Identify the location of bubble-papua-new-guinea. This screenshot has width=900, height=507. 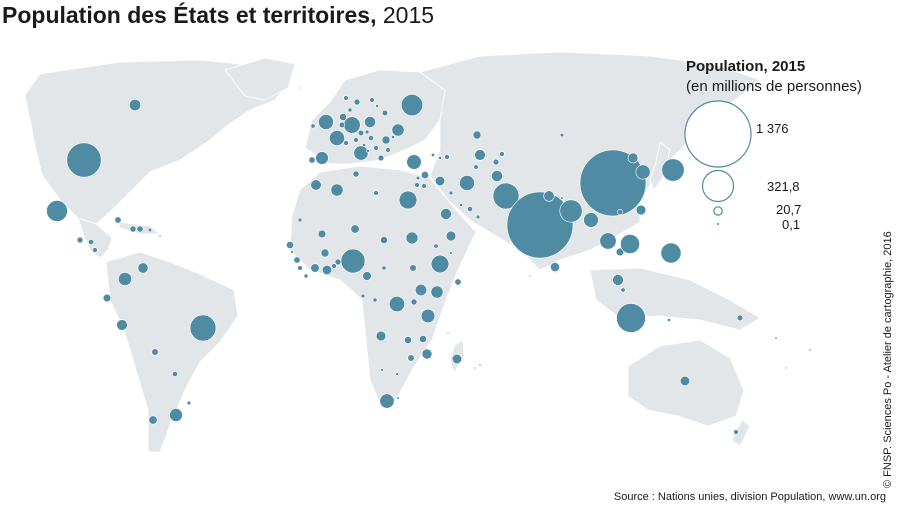
(740, 318).